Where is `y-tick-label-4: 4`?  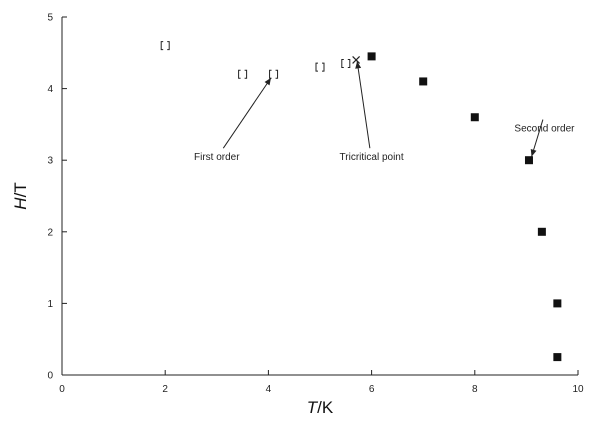
y-tick-label-4: 4 is located at coordinates (50, 89).